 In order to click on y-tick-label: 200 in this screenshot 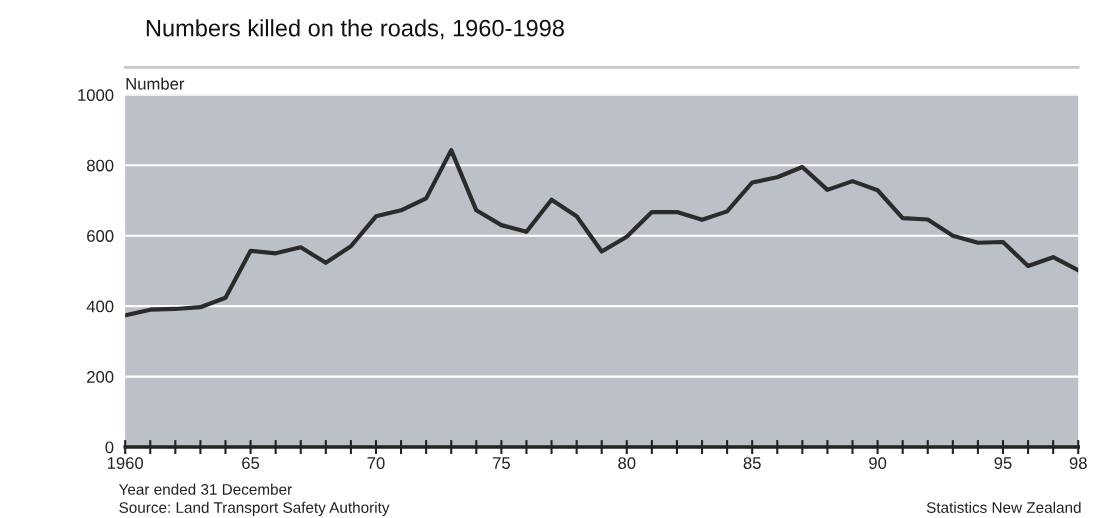, I will do `click(100, 376)`.